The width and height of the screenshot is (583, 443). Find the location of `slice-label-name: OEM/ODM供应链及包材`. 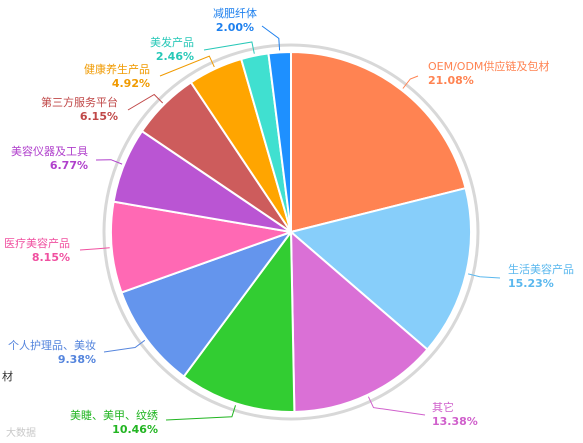

slice-label-name: OEM/ODM供应链及包材 is located at coordinates (488, 66).